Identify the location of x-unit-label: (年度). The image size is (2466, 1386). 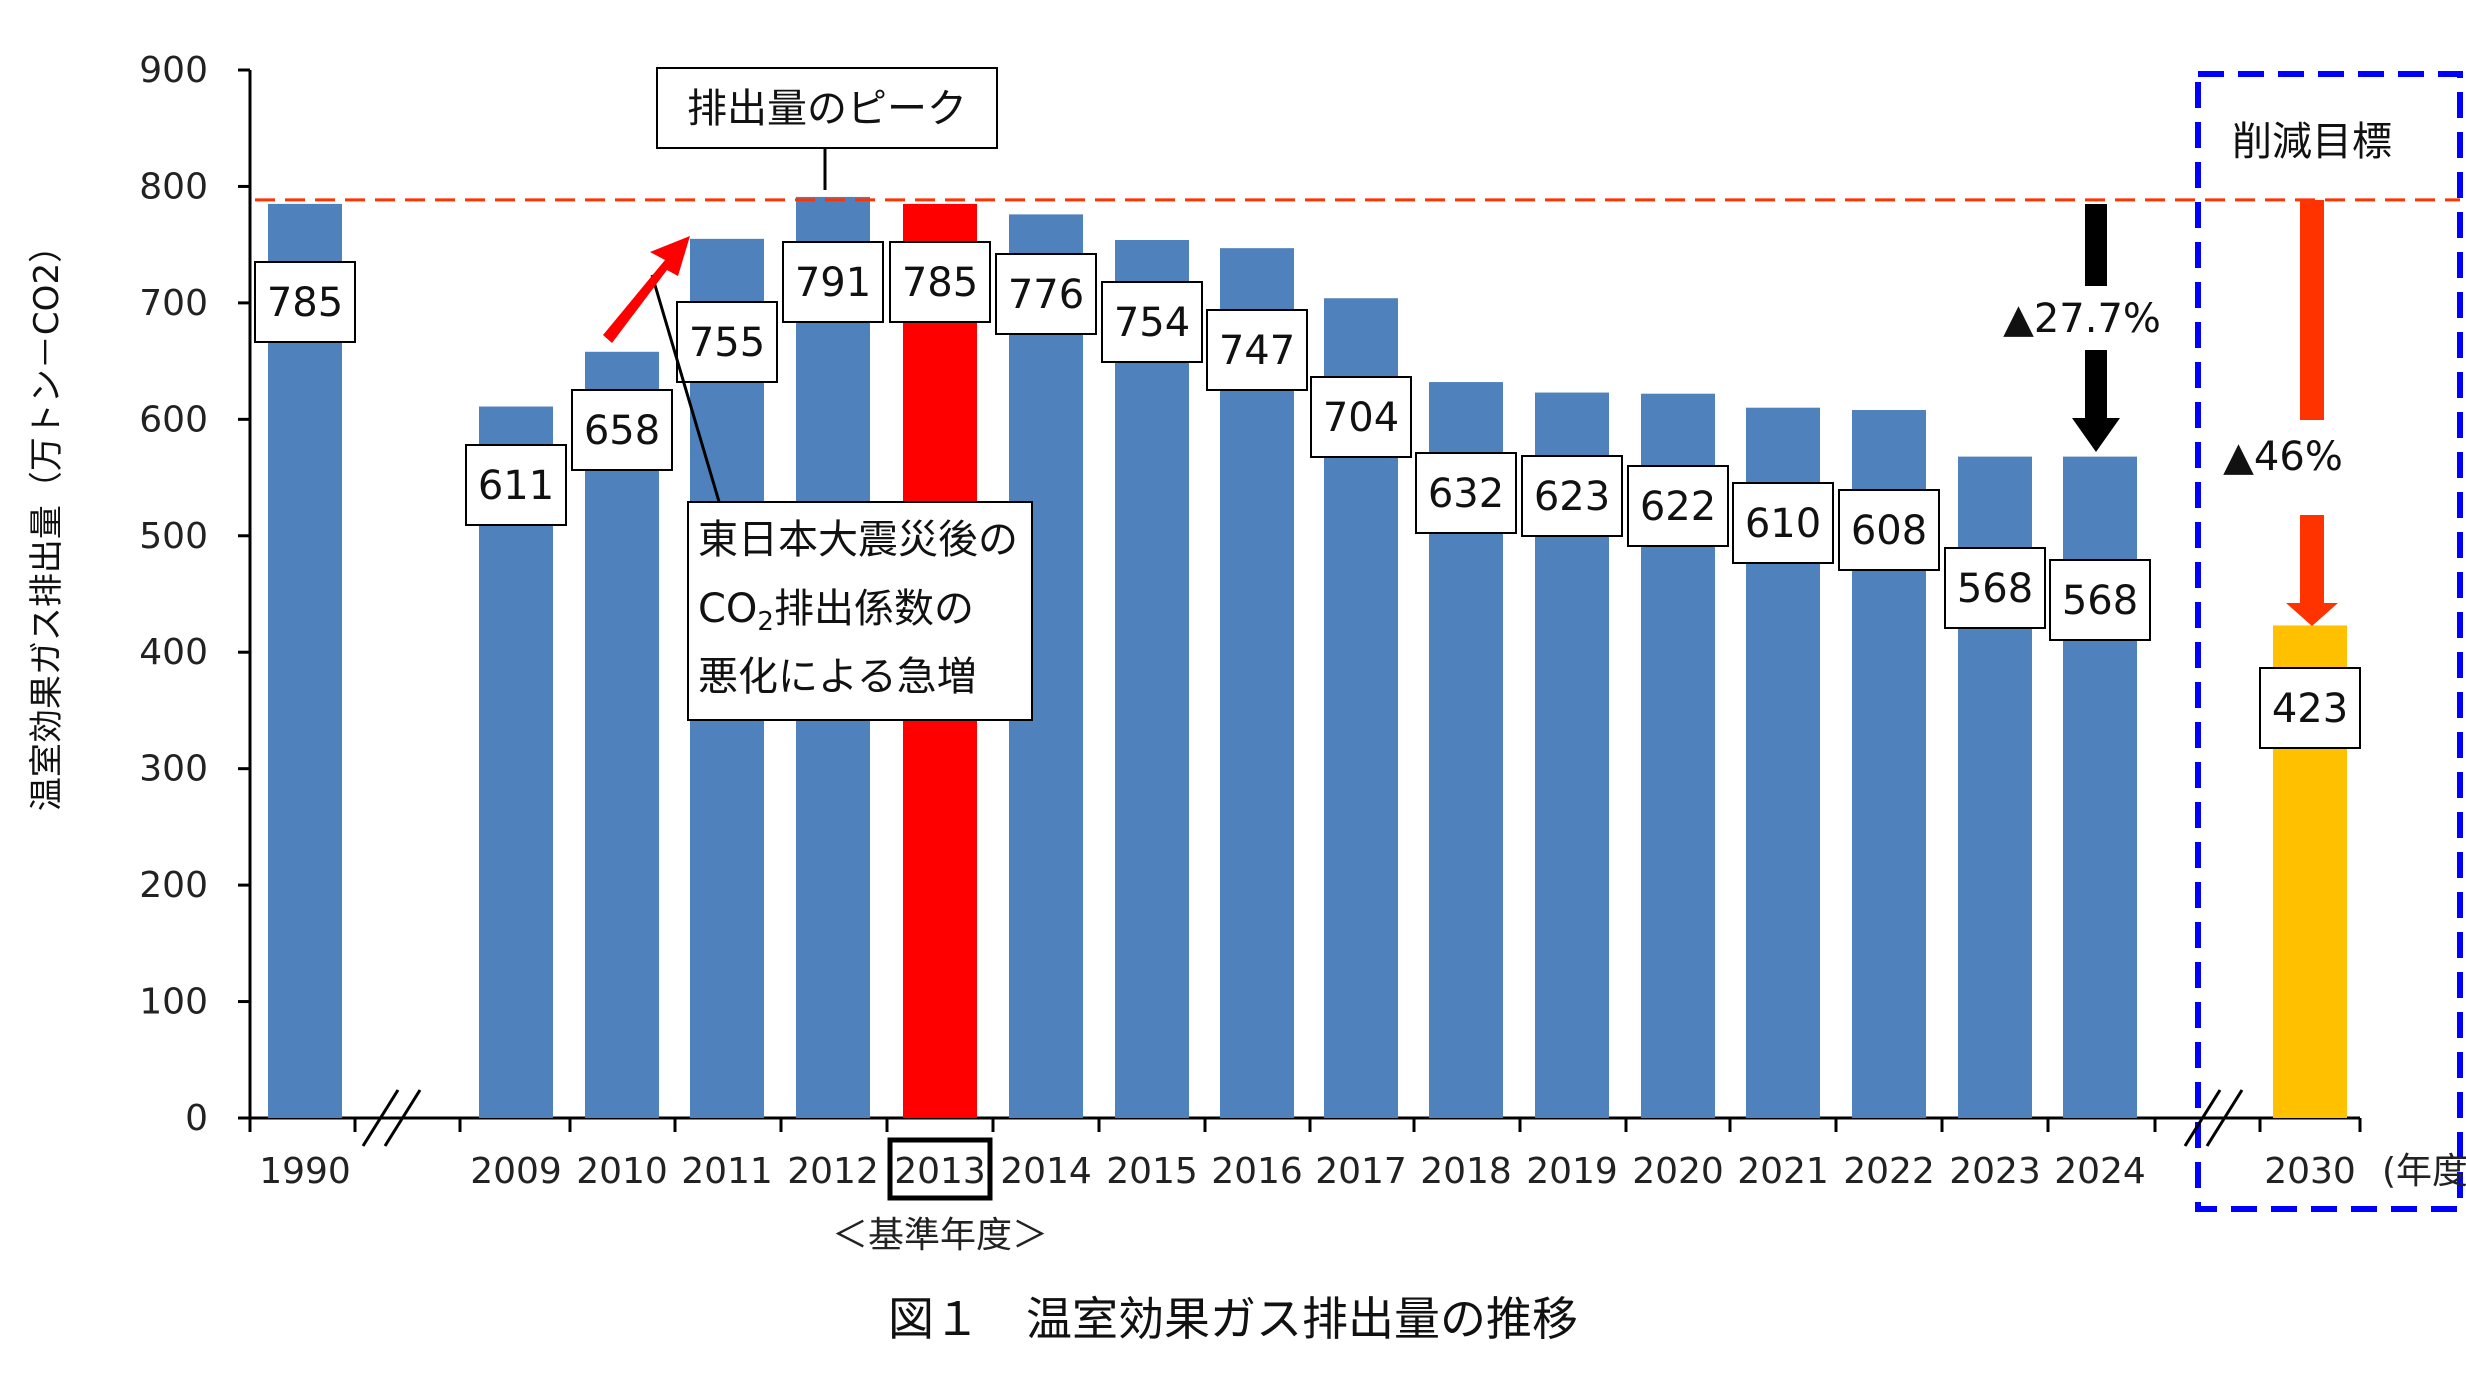
(2424, 1171).